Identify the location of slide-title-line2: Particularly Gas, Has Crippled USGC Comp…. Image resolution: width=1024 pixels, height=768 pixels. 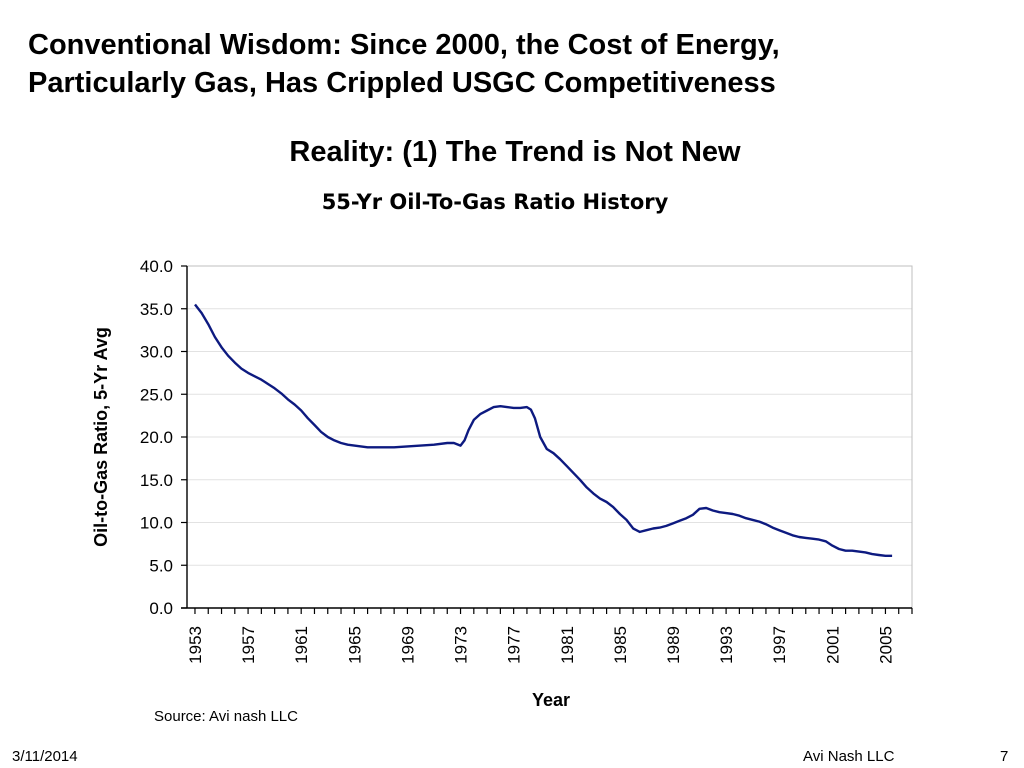
(402, 83).